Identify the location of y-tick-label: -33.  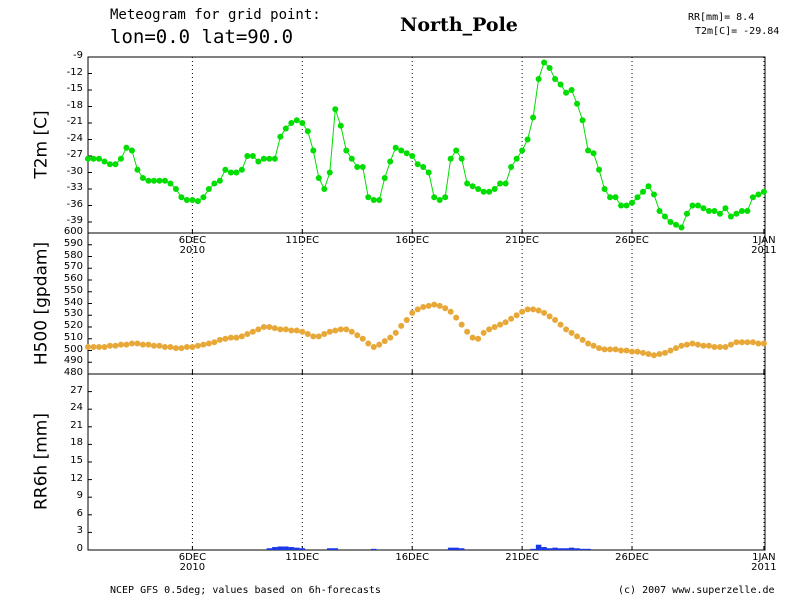
(74, 187).